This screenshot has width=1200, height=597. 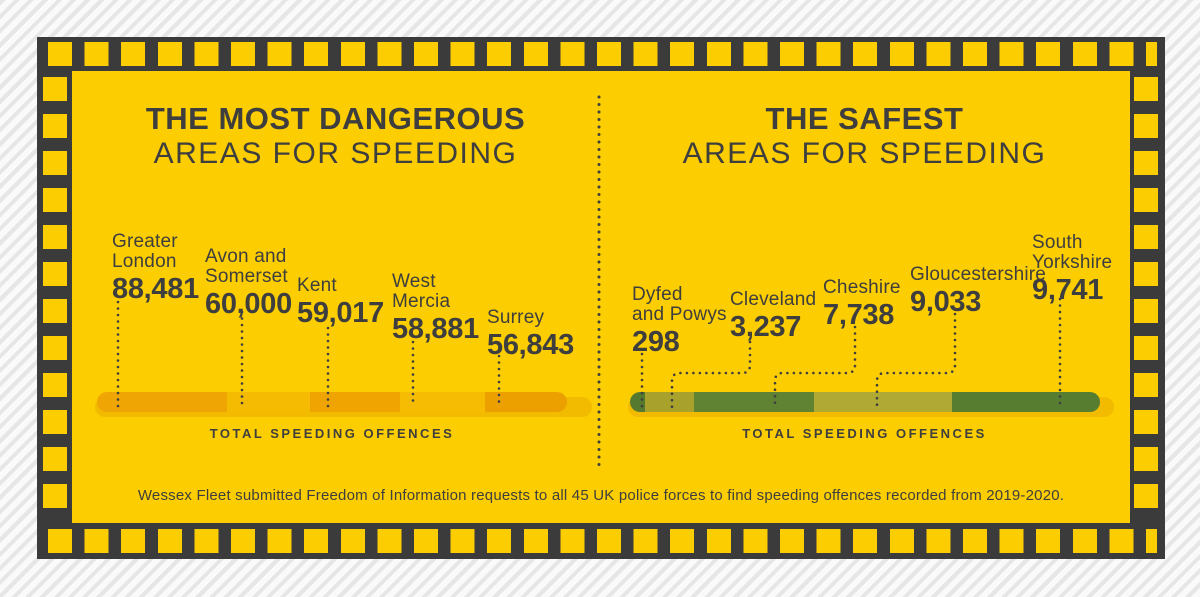 I want to click on area-label-south-yorkshire: South Yorkshire 9,741, so click(x=1072, y=269).